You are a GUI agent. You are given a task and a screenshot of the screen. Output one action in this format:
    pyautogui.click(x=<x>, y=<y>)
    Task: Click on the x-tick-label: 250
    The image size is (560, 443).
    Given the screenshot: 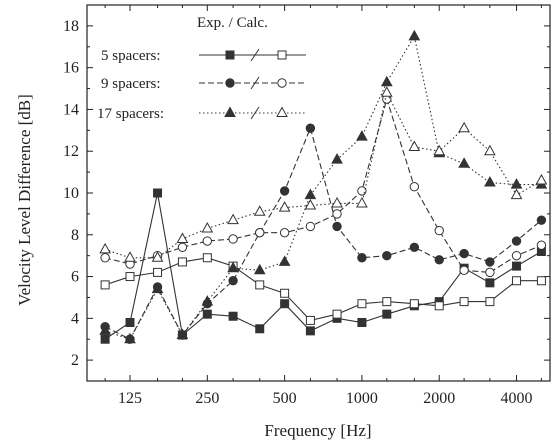 What is the action you would take?
    pyautogui.click(x=207, y=398)
    